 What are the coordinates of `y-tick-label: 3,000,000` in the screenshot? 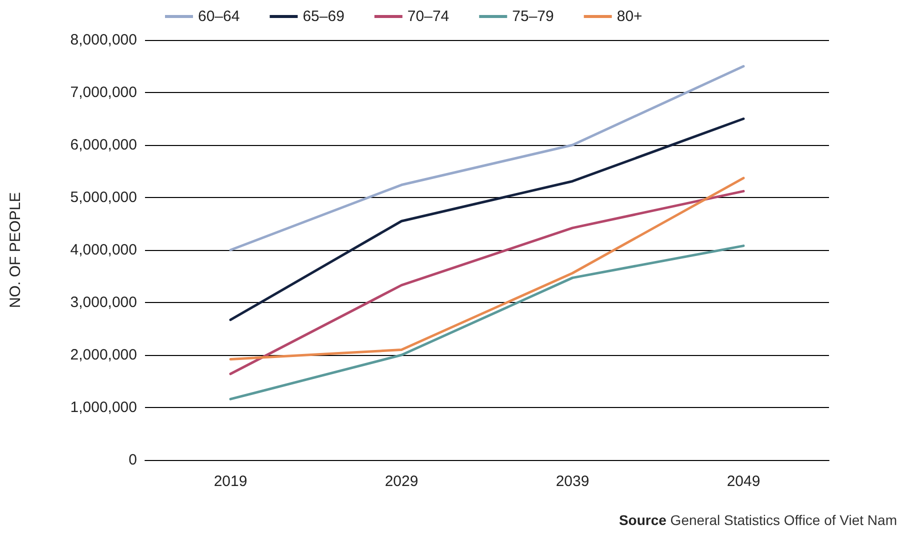 It's located at (103, 302).